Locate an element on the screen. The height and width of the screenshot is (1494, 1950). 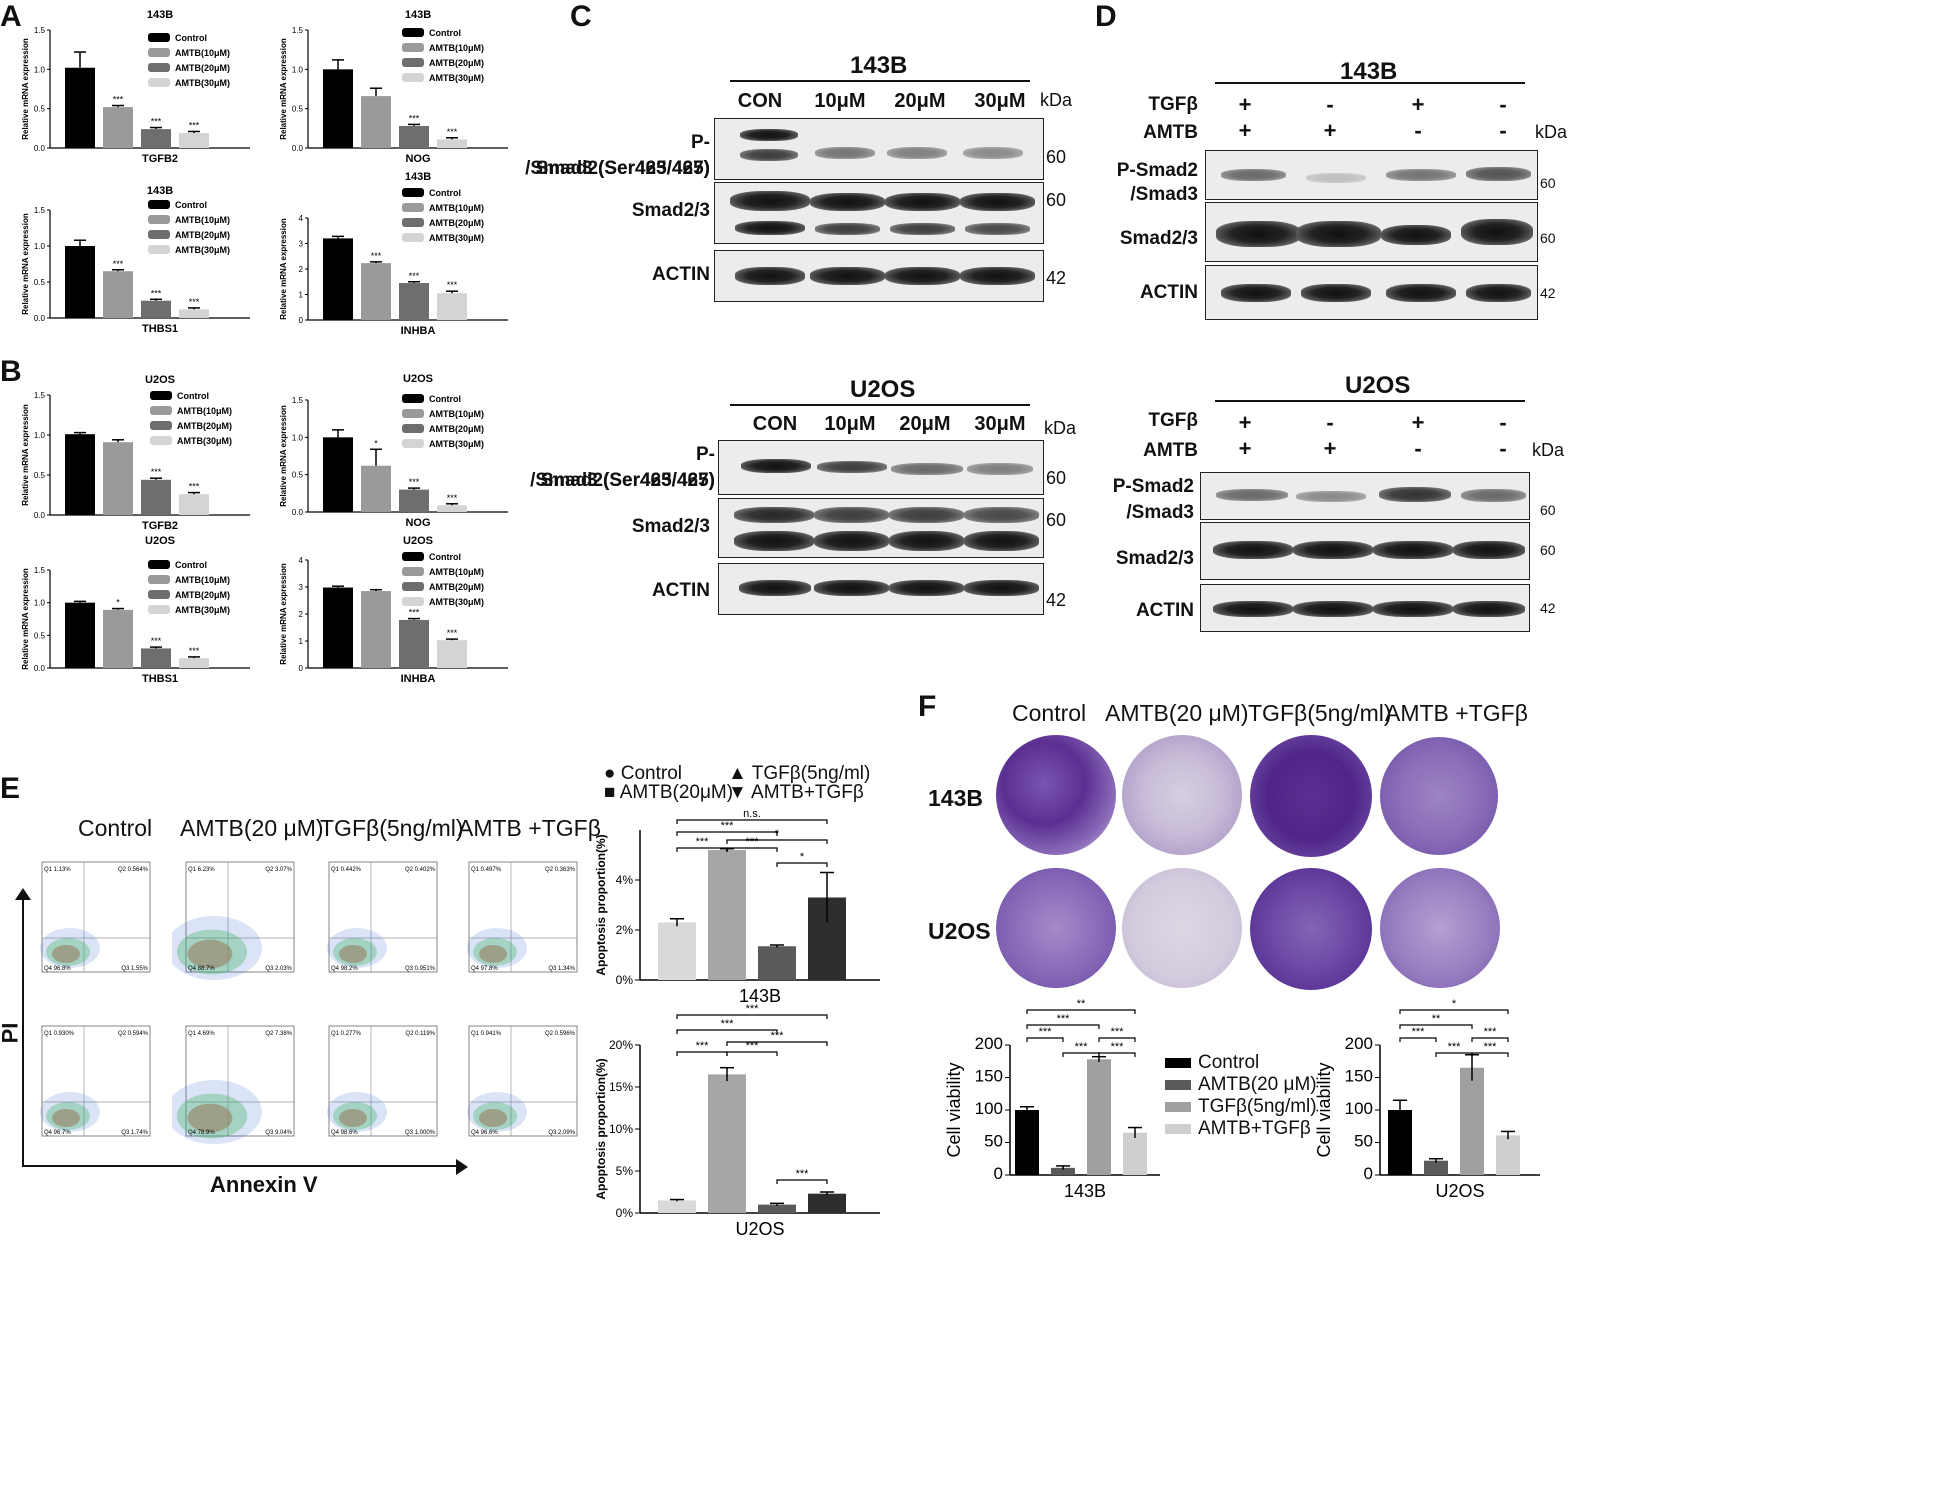
plate-col-tgf: TGFβ(5ng/ml) is located at coordinates (1320, 713).